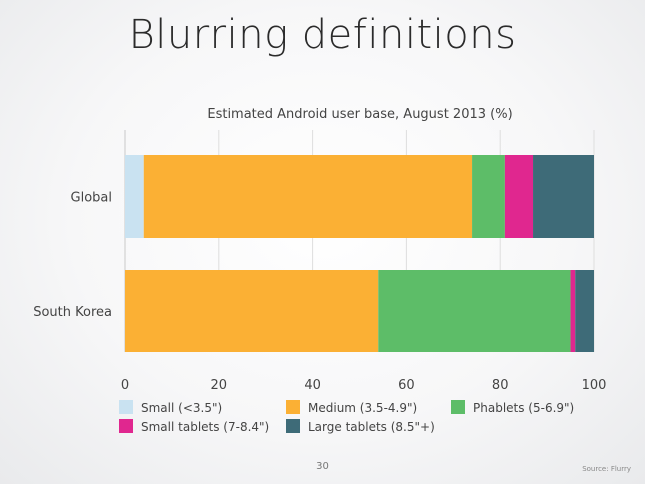 This screenshot has width=645, height=484. Describe the element at coordinates (312, 385) in the screenshot. I see `x-tick-label: 40` at that location.